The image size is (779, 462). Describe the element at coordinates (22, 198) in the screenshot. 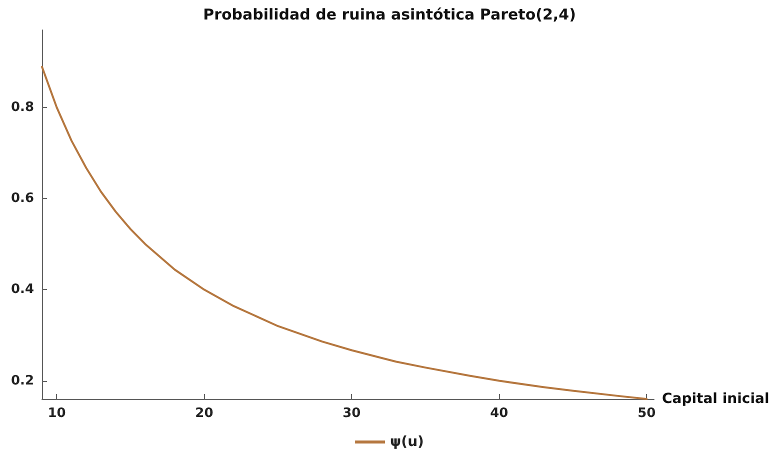

I see `y-tick-label: 0.6` at that location.